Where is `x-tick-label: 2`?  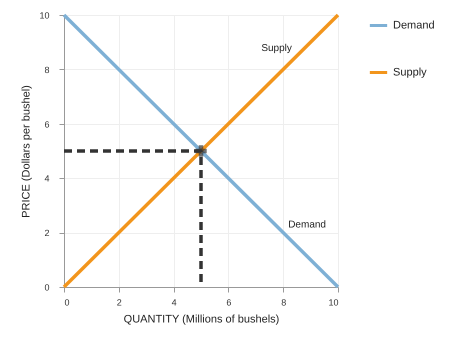 x-tick-label: 2 is located at coordinates (119, 303).